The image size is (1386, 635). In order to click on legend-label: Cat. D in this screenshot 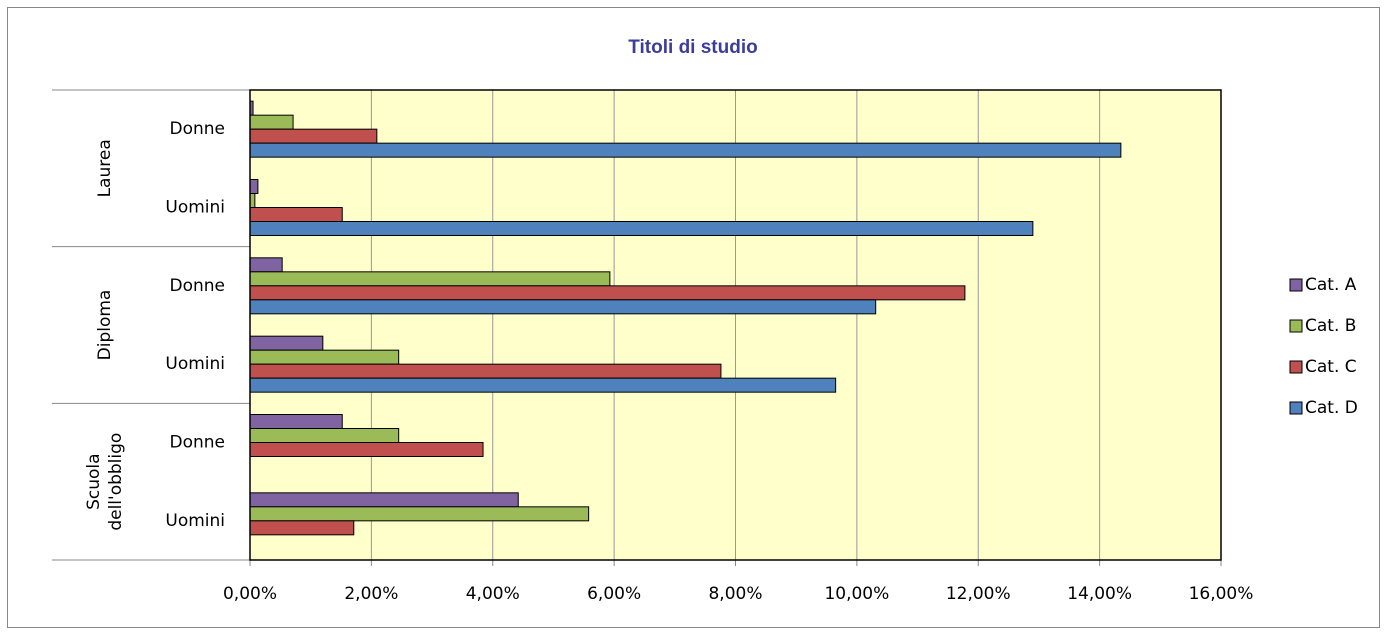, I will do `click(1331, 408)`.